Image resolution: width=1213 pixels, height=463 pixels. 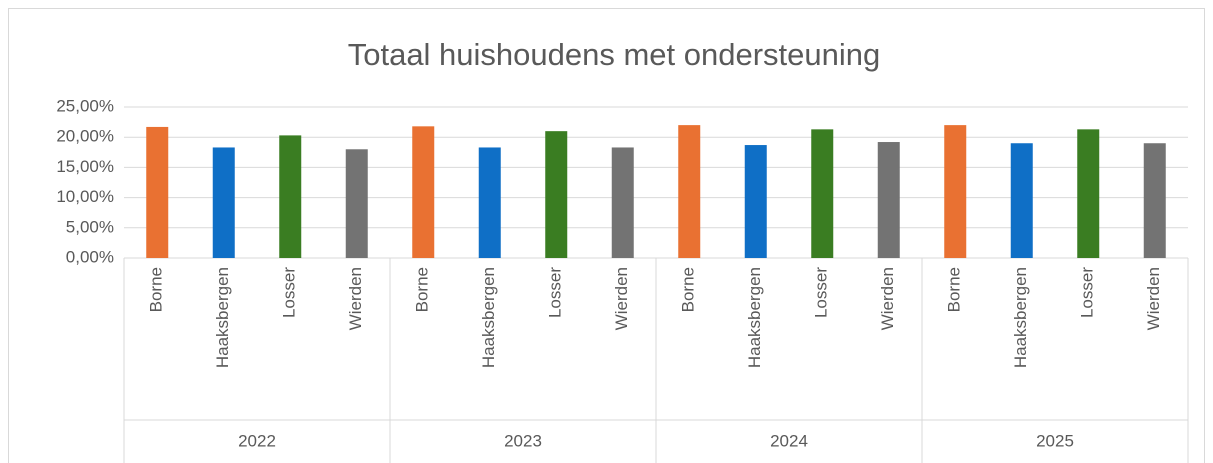 What do you see at coordinates (85, 136) in the screenshot?
I see `y-tick-label: 20,00%` at bounding box center [85, 136].